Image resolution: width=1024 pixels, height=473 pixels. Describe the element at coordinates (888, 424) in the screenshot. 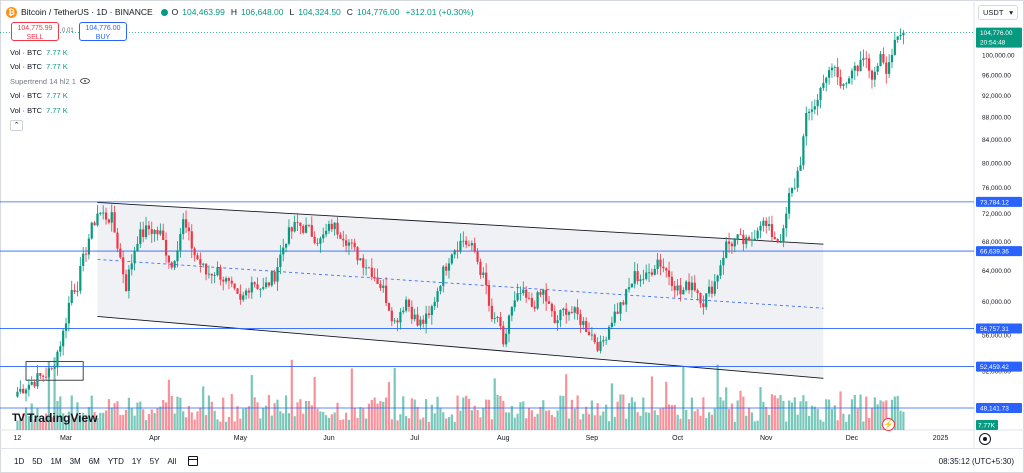

I see `flash-icon: ⚡` at that location.